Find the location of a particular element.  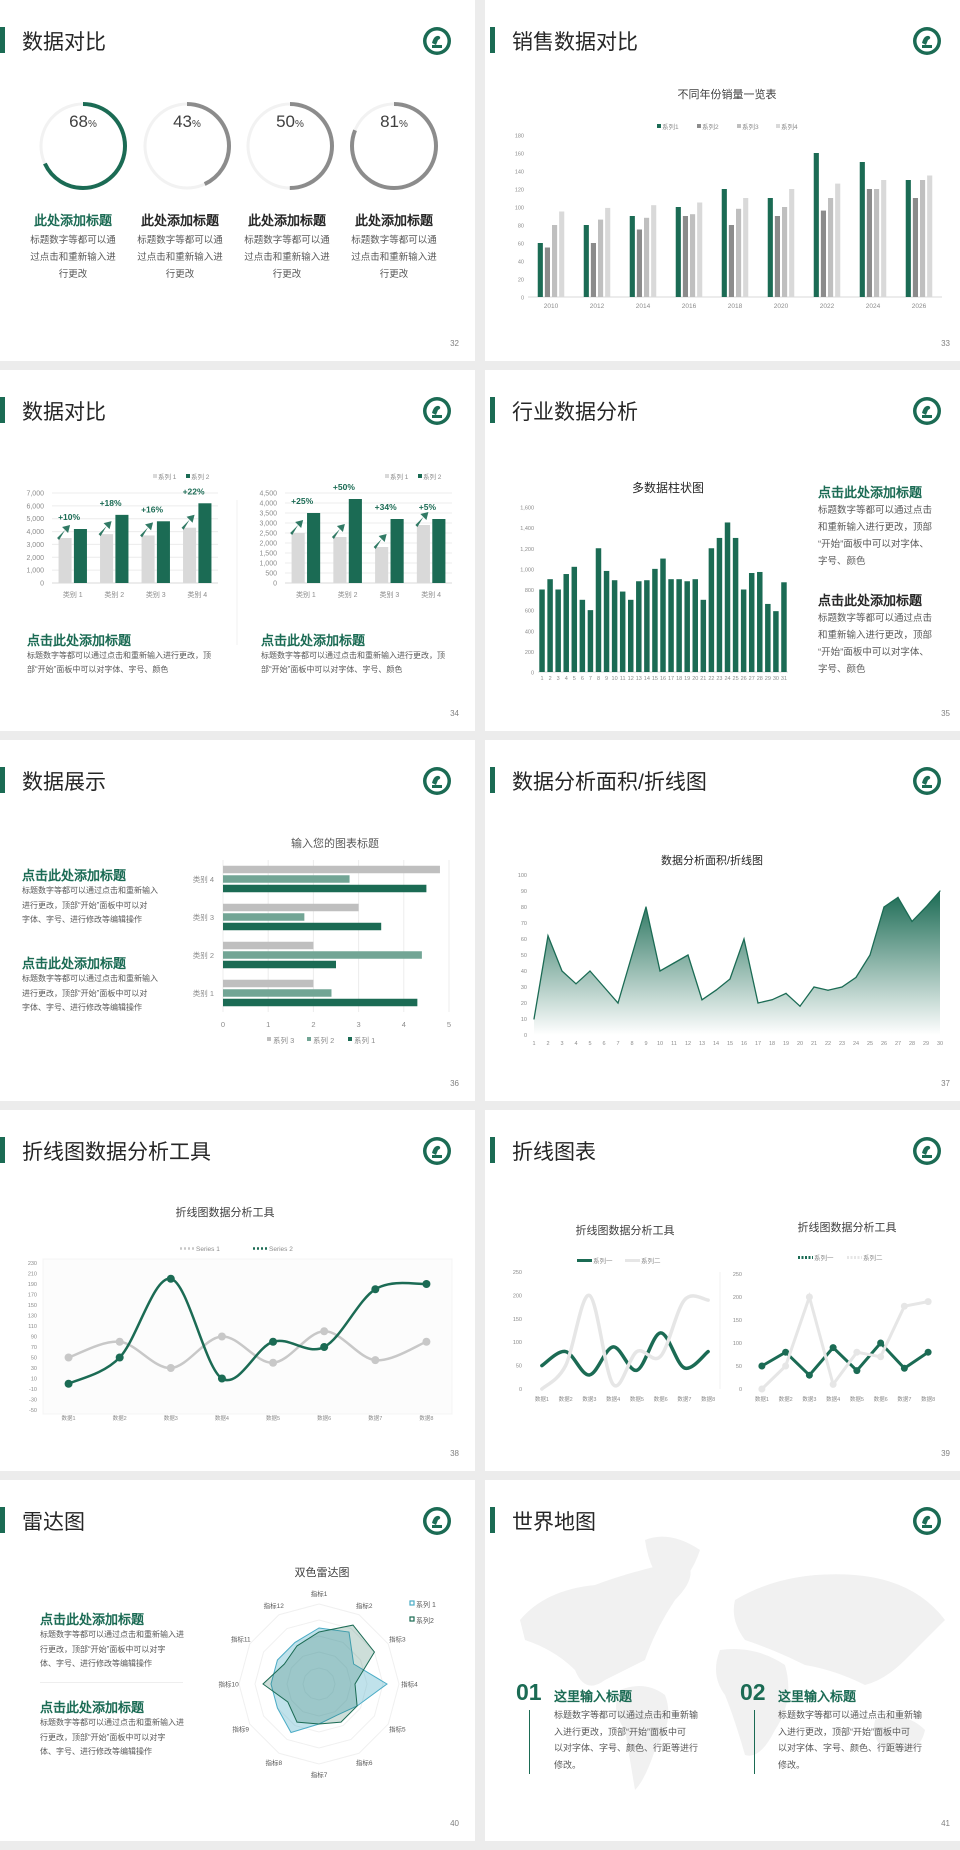

school-emblem-logo is located at coordinates (927, 41).